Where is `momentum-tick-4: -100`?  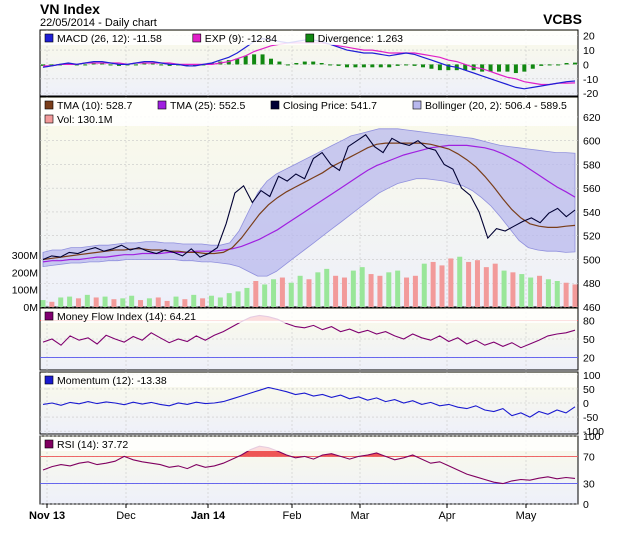
momentum-tick-4: -100 is located at coordinates (593, 432).